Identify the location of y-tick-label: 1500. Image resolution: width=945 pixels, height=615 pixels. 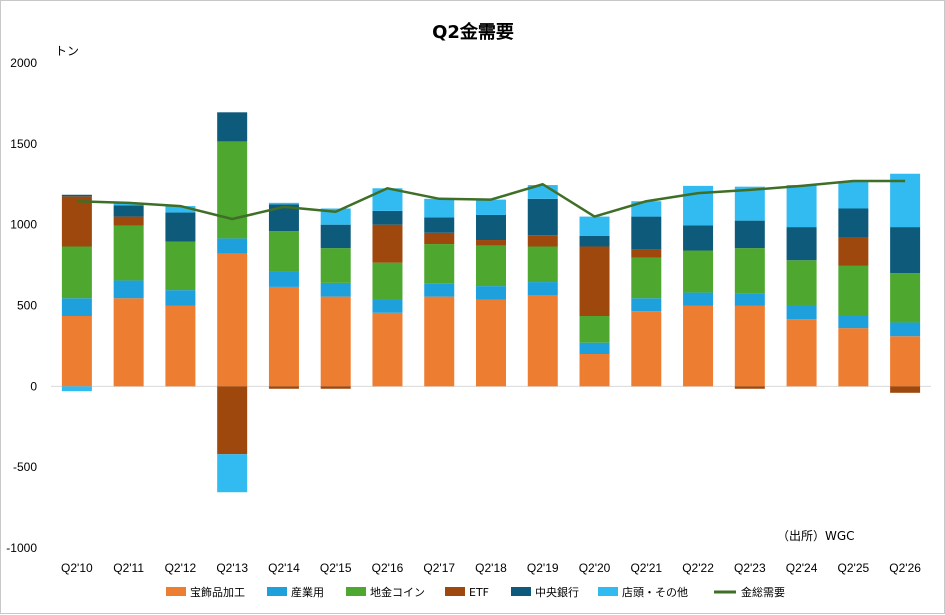
(23, 144).